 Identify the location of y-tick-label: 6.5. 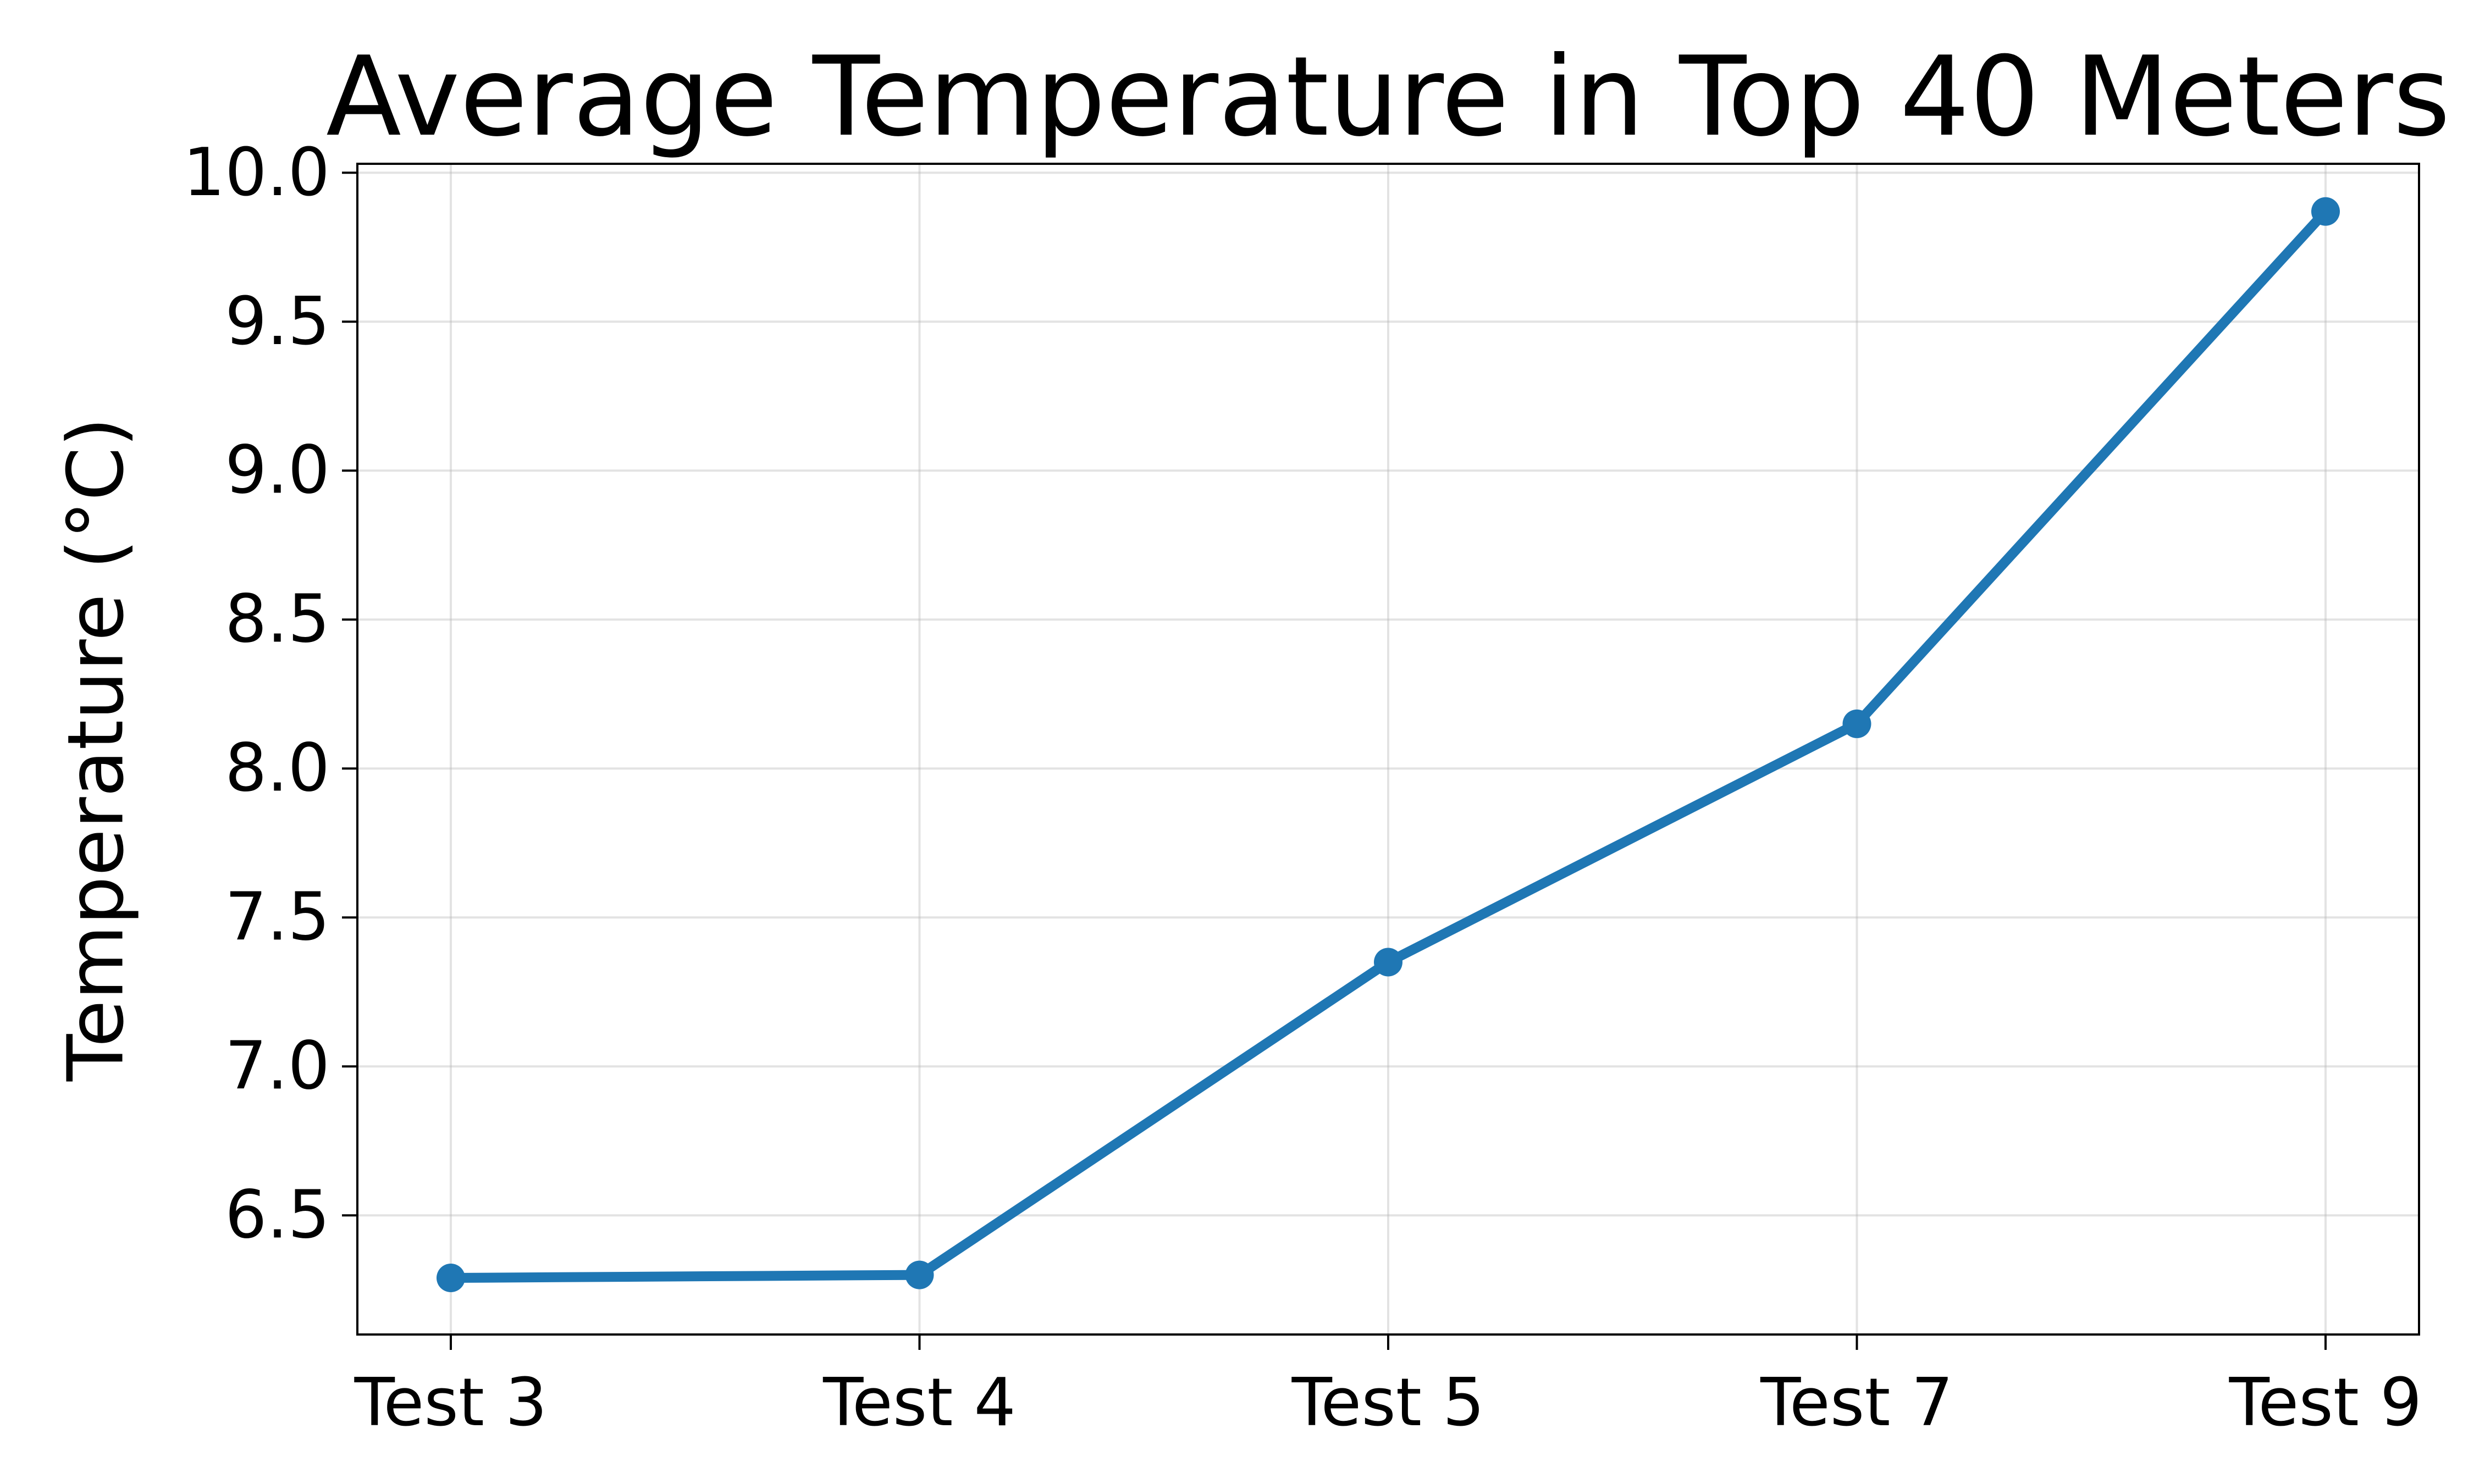
(277, 1215).